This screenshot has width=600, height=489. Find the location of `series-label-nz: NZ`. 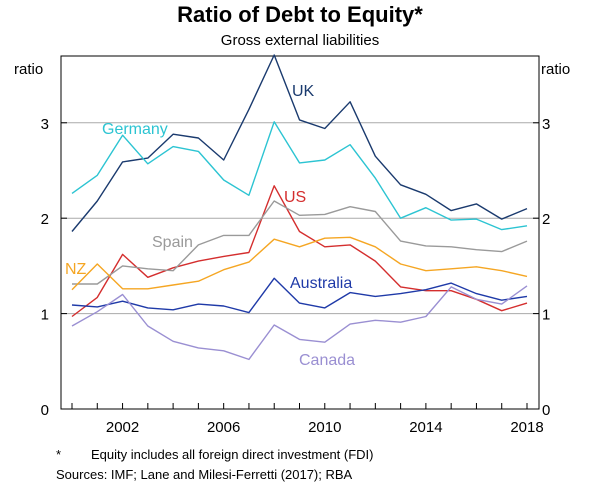

series-label-nz: NZ is located at coordinates (76, 269).